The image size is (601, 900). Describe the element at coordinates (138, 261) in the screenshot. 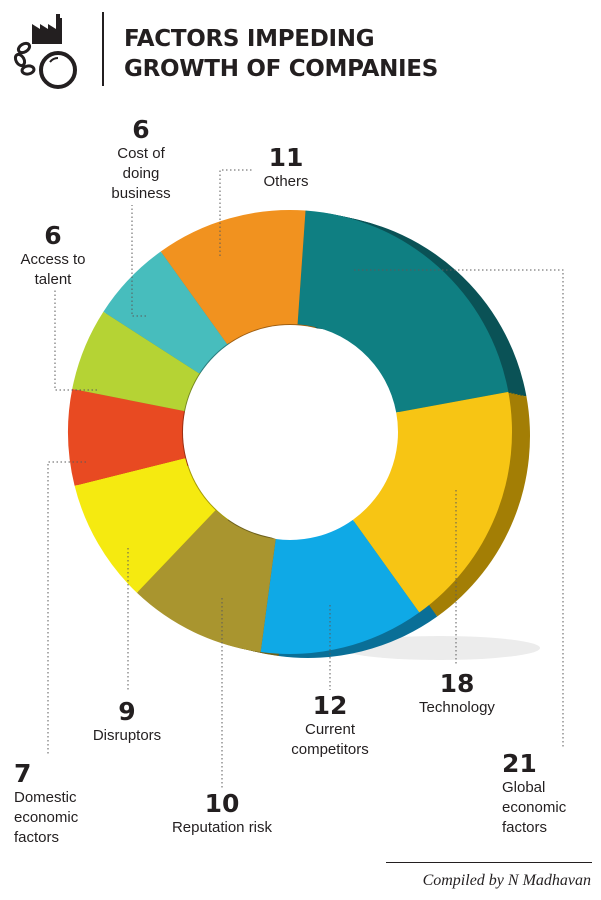

I see `leader-cost` at that location.